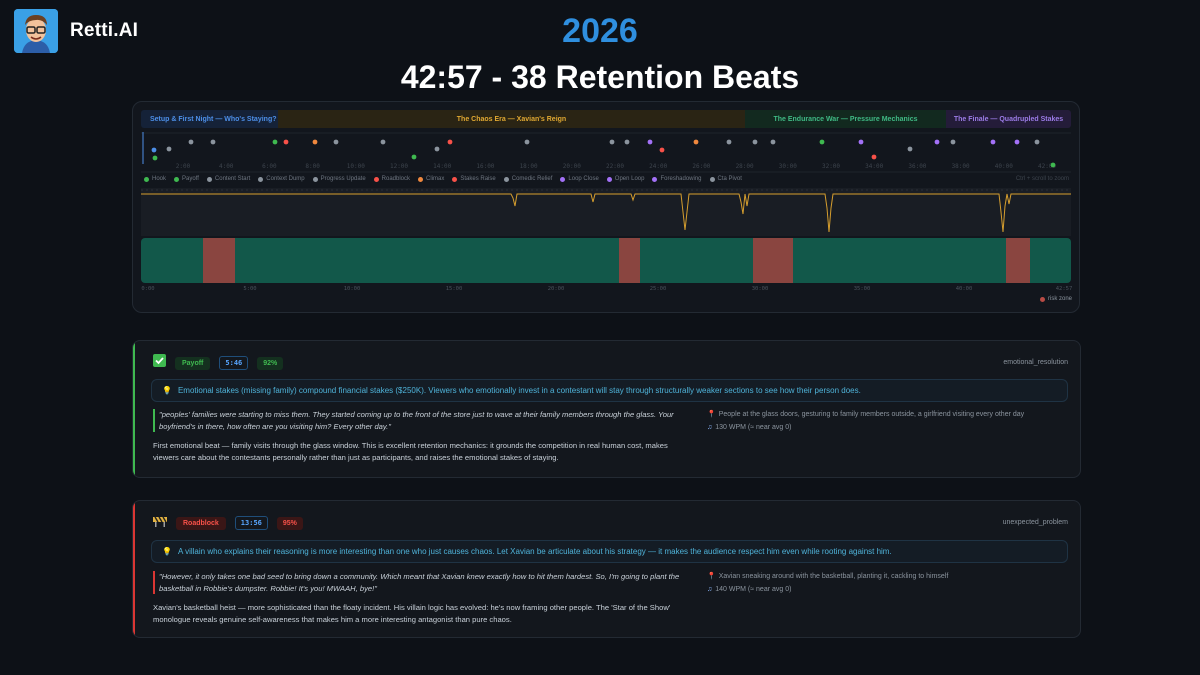 This screenshot has height=675, width=1200. I want to click on legend-item: Foreshadowing, so click(677, 179).